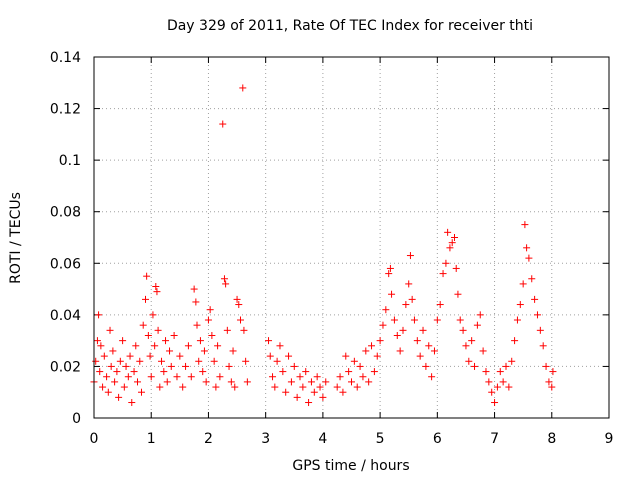 This screenshot has height=480, width=640. What do you see at coordinates (16, 238) in the screenshot?
I see `y-axis-title: ROTI / TECUs` at bounding box center [16, 238].